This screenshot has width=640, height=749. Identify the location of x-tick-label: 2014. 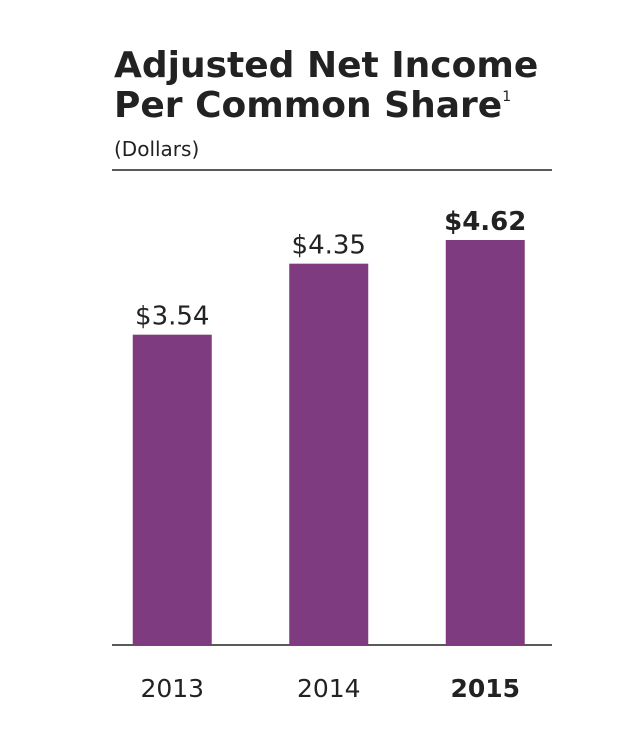
(329, 688).